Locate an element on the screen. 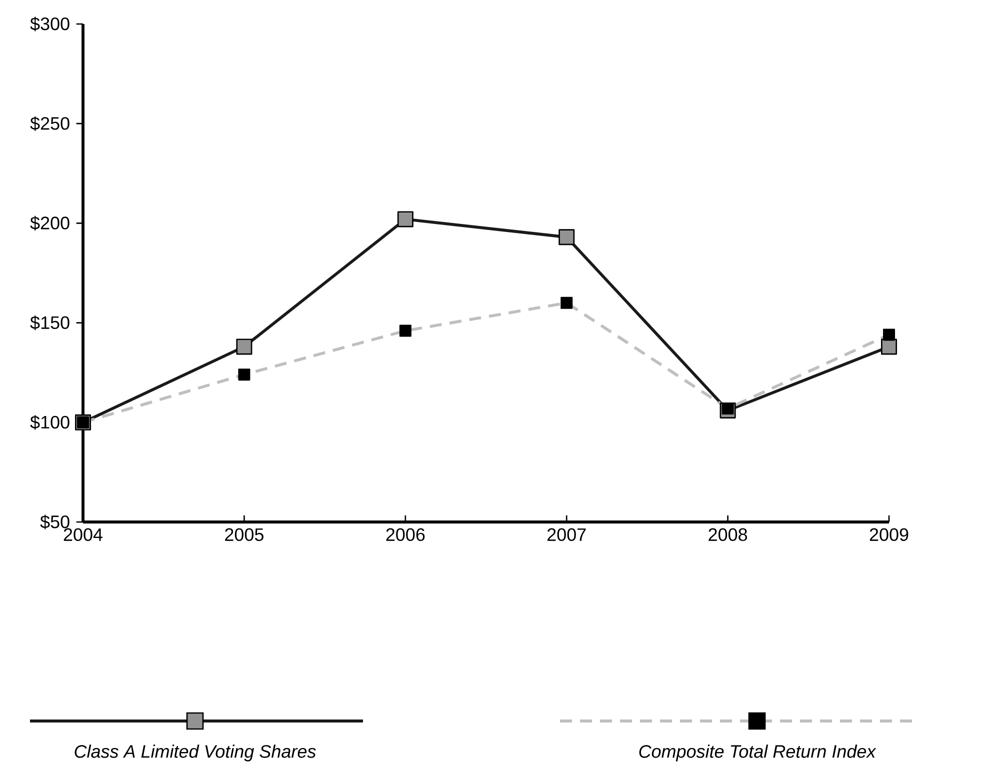  legend-label: Composite Total Return Index is located at coordinates (757, 753).